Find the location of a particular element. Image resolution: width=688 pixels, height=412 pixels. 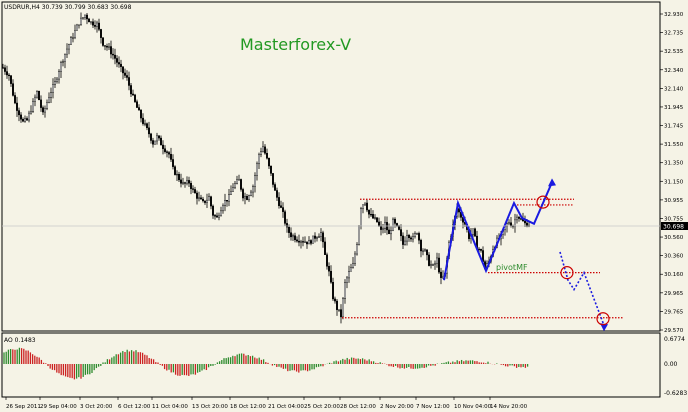

time-tick-label: 18 Oct 12:00 is located at coordinates (248, 407).